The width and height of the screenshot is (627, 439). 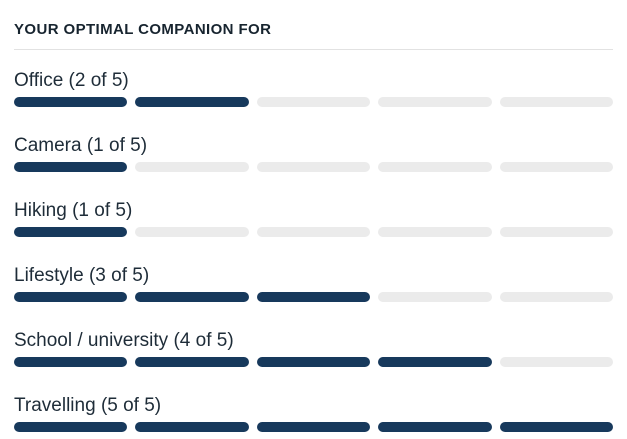 I want to click on rating-row: Lifestyle (3 of 5), so click(x=314, y=283).